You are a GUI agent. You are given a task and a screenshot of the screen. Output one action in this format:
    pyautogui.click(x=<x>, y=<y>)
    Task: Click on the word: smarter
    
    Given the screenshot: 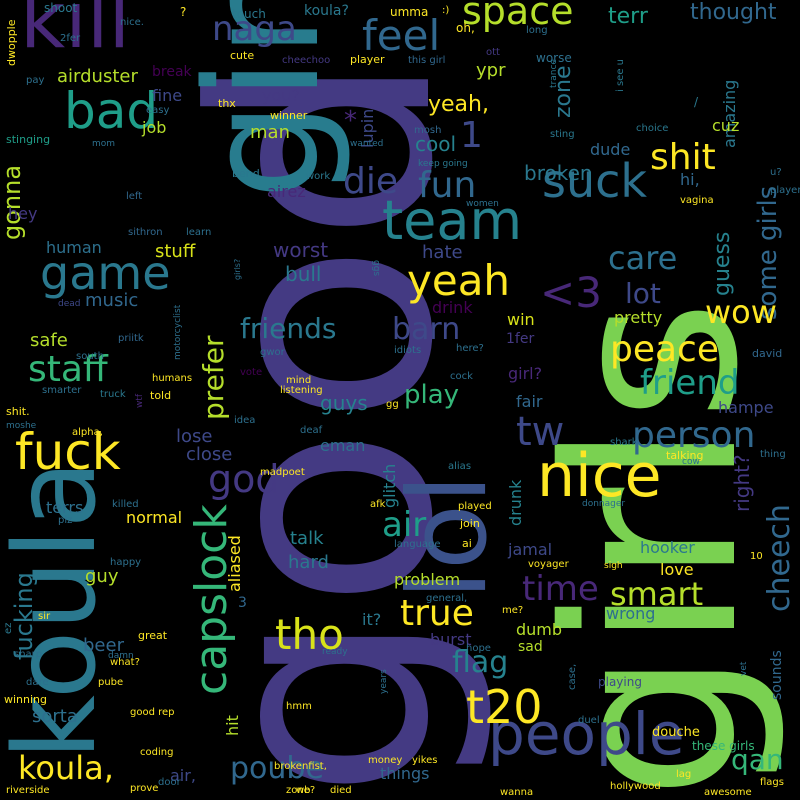 What is the action you would take?
    pyautogui.click(x=62, y=390)
    